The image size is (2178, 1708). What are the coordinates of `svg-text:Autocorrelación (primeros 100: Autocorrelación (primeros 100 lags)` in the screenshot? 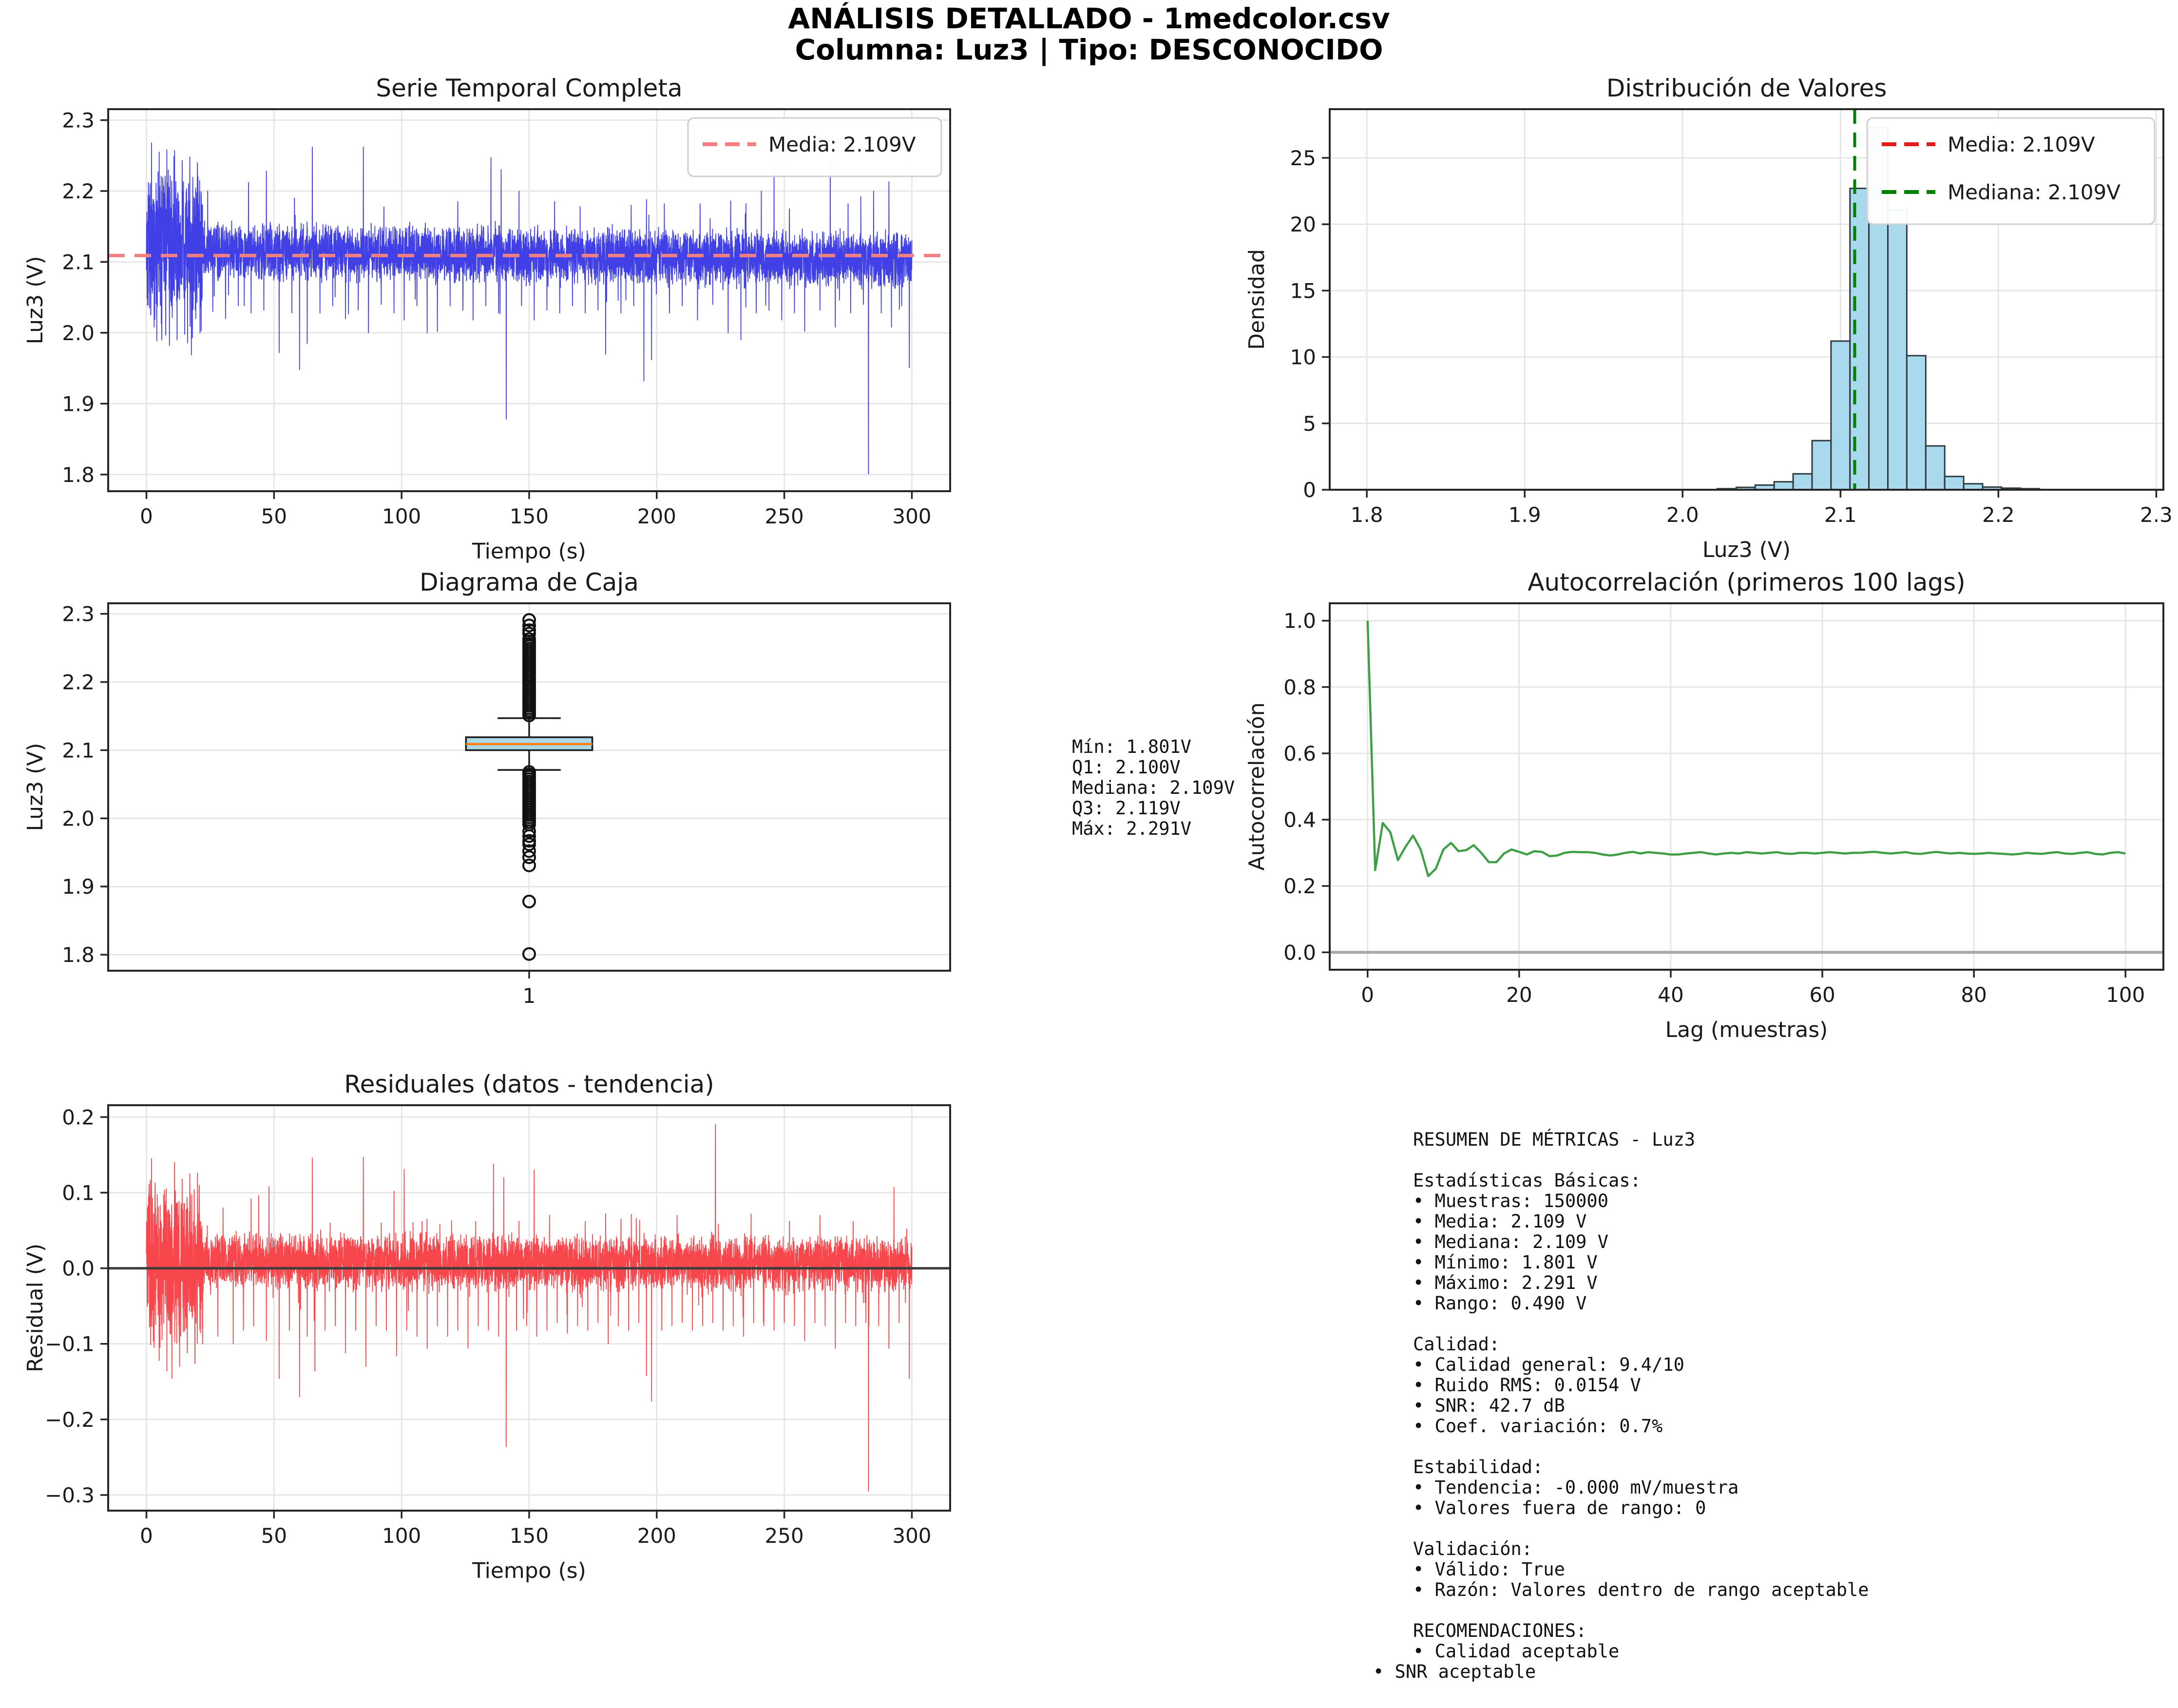 It's located at (1747, 582).